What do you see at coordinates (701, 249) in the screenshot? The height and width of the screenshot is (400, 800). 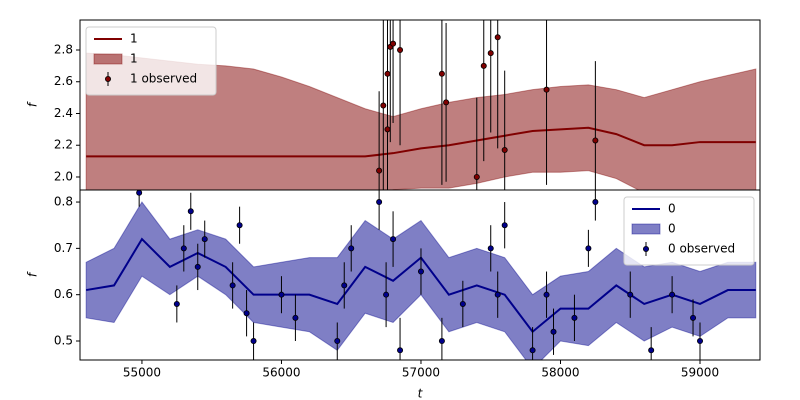 I see `legend-label: 0 observed` at bounding box center [701, 249].